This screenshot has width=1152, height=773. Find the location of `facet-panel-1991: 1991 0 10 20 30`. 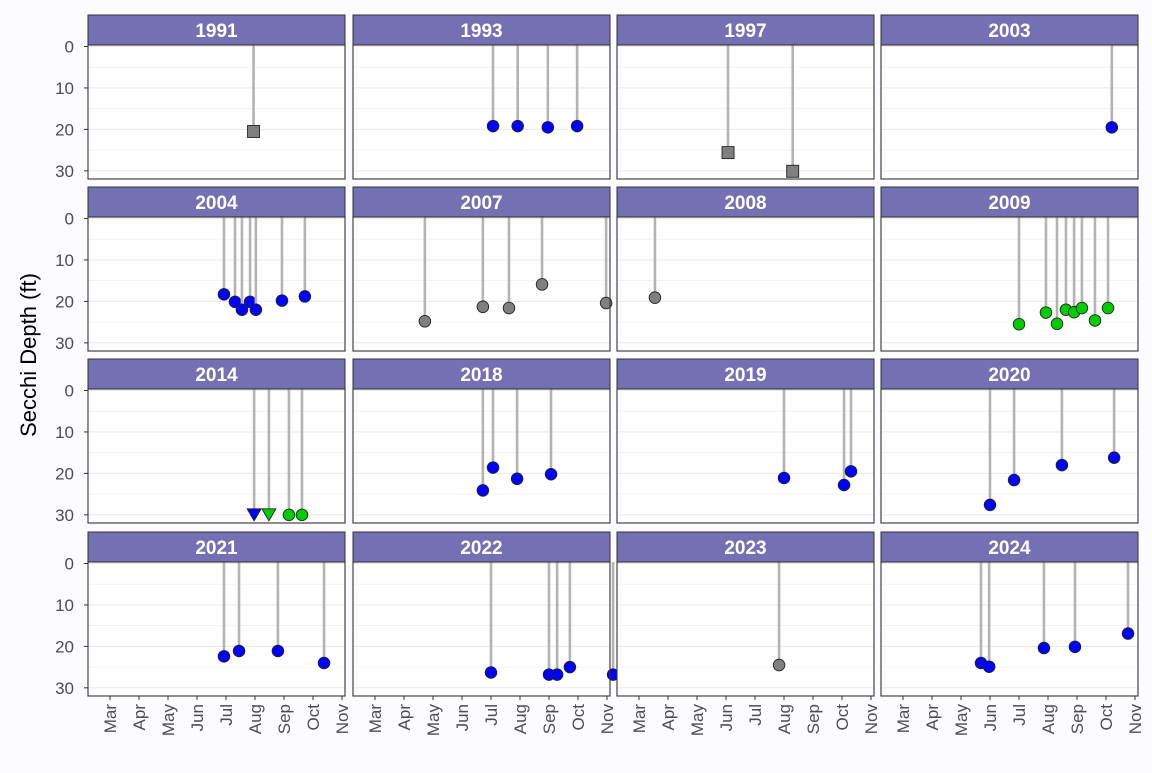

facet-panel-1991: 1991 0 10 20 30 is located at coordinates (200, 97).